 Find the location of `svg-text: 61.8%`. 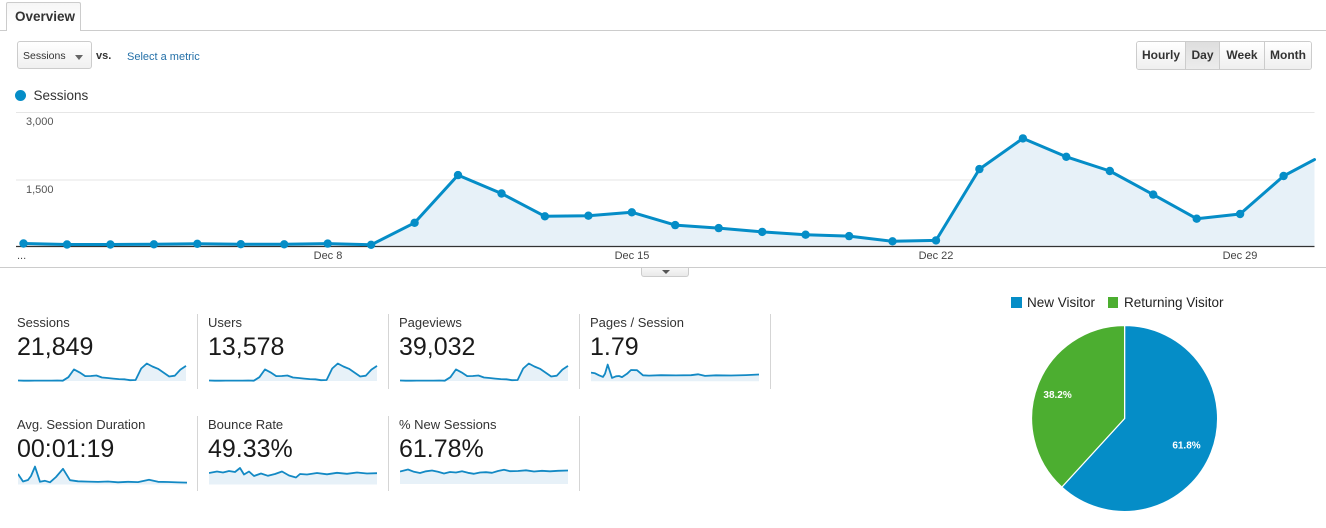

svg-text: 61.8% is located at coordinates (1186, 446).